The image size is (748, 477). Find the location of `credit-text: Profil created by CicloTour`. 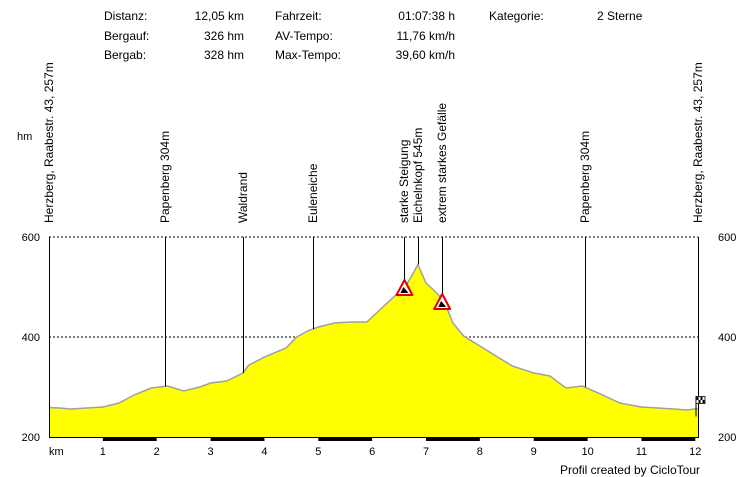

credit-text: Profil created by CicloTour is located at coordinates (630, 470).